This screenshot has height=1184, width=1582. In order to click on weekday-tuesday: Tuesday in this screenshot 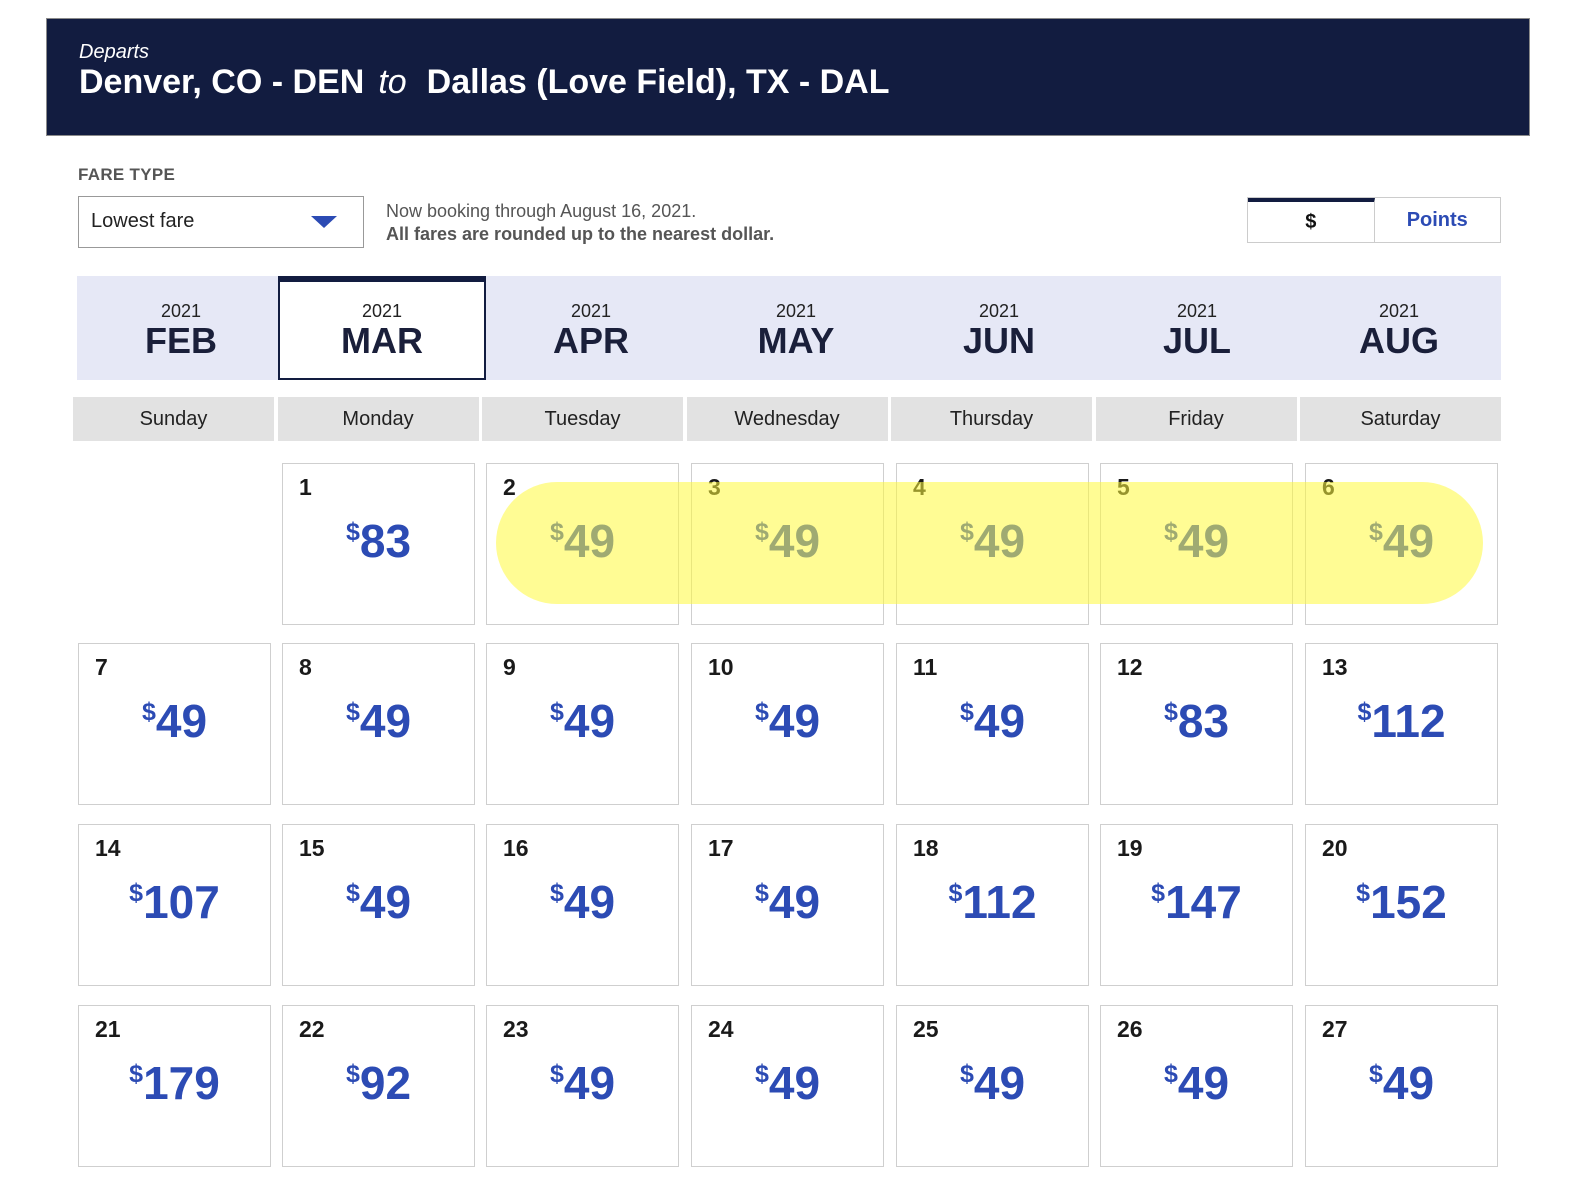, I will do `click(582, 419)`.